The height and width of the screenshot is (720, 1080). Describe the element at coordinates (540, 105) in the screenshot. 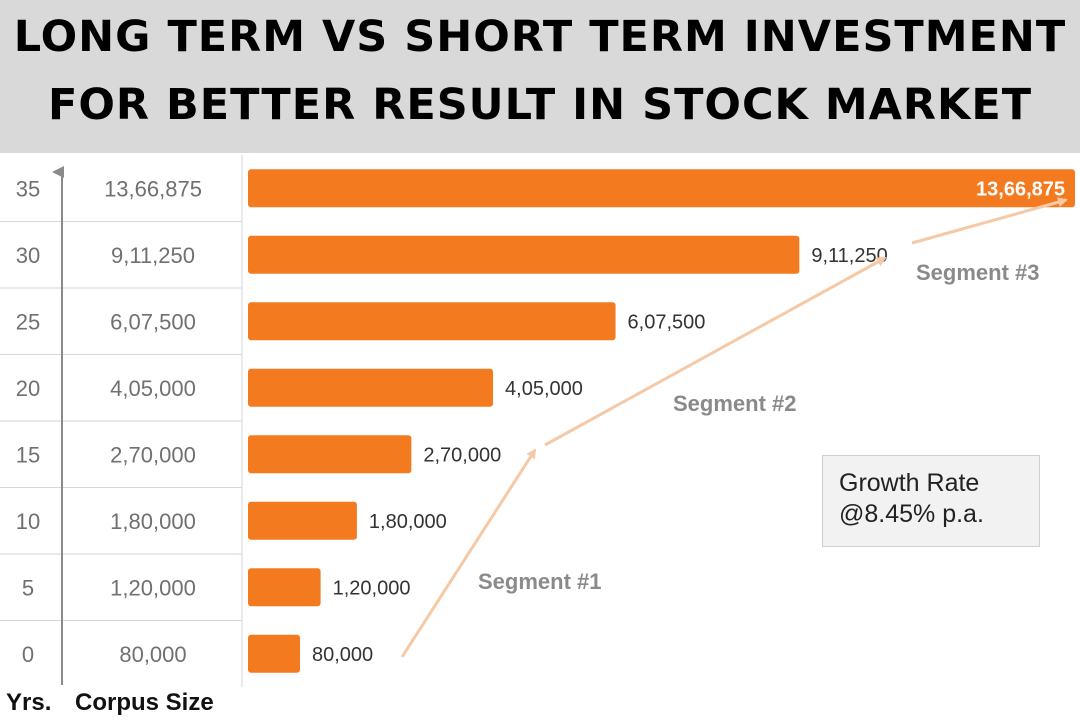

I see `title-line-2: FOR BETTER RESULT IN STOCK MARKET` at that location.